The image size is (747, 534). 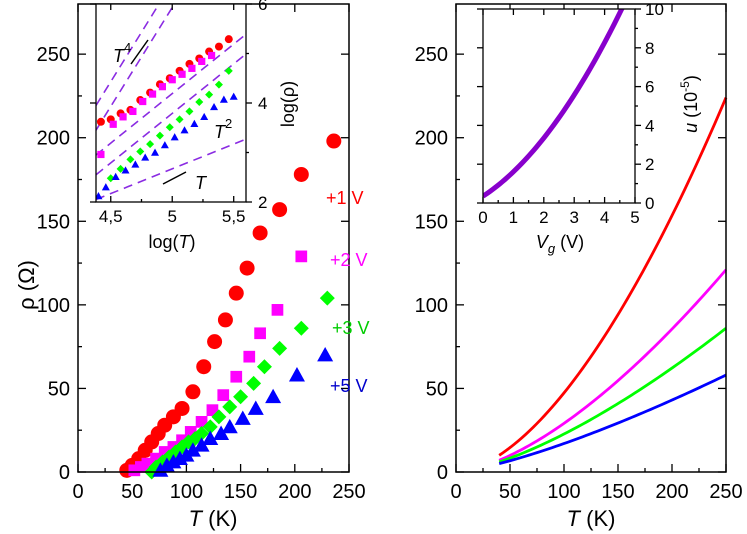 I want to click on y-tick-label: 200, so click(x=431, y=139).